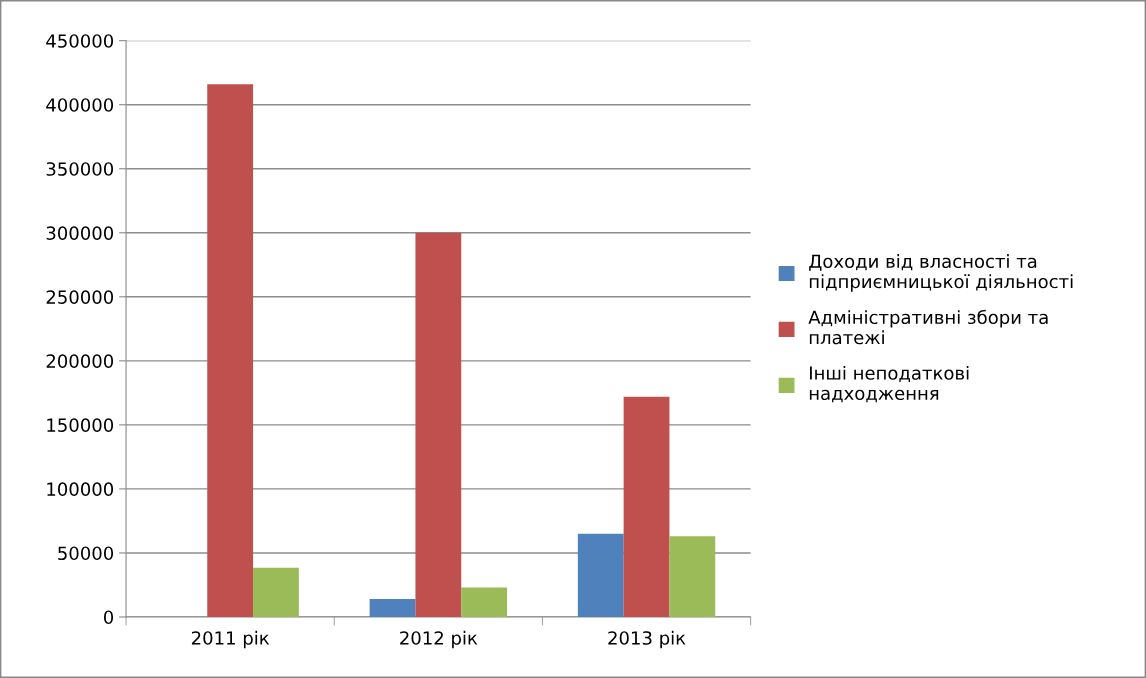 This screenshot has width=1146, height=678. What do you see at coordinates (80, 233) in the screenshot?
I see `y-tick-label: 300000` at bounding box center [80, 233].